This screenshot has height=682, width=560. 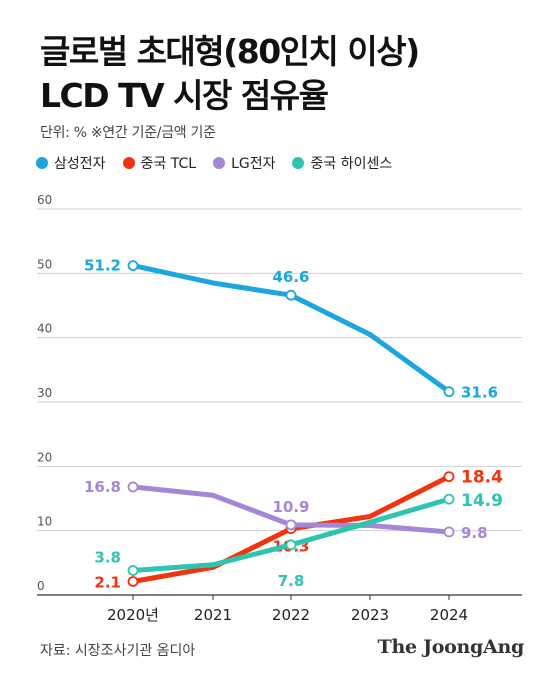 I want to click on data-label: 14.9, so click(x=482, y=501).